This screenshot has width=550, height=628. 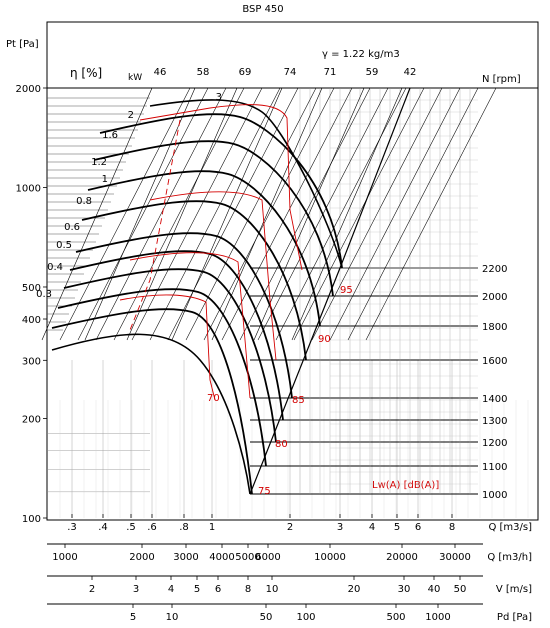 I want to click on axis-tick-label: 20000, so click(x=402, y=557).